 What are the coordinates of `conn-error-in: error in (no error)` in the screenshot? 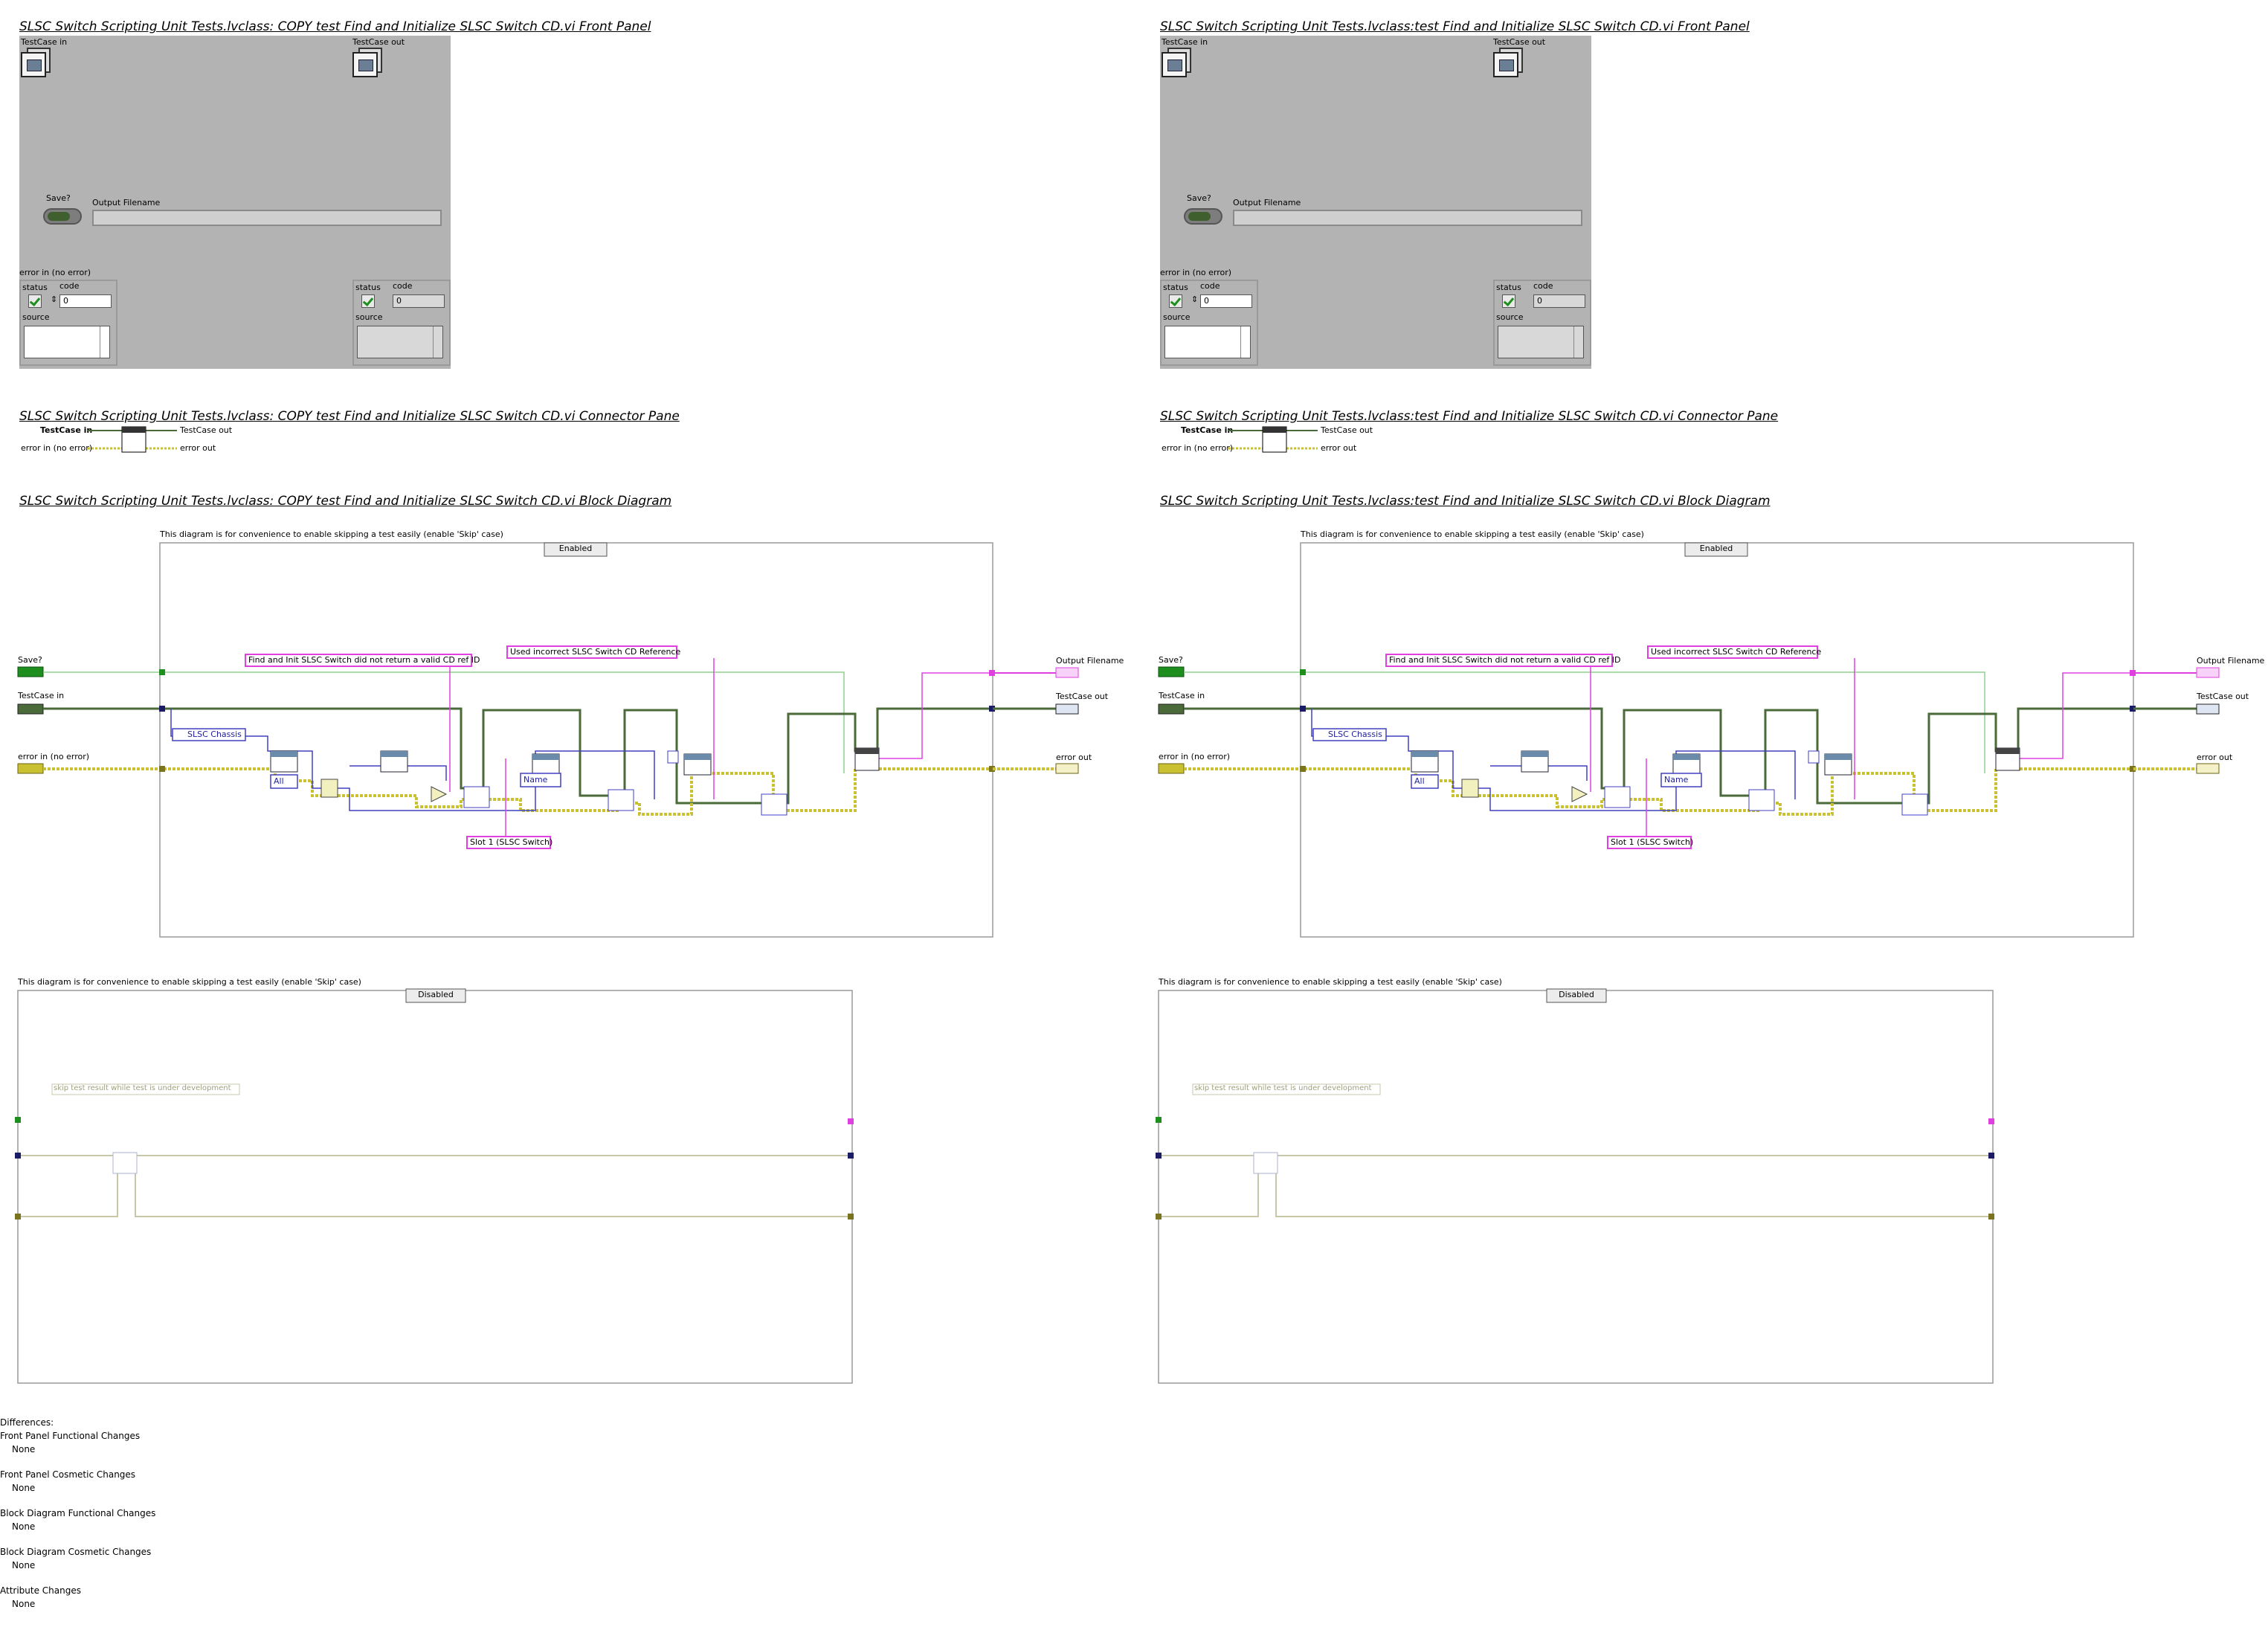 It's located at (57, 448).